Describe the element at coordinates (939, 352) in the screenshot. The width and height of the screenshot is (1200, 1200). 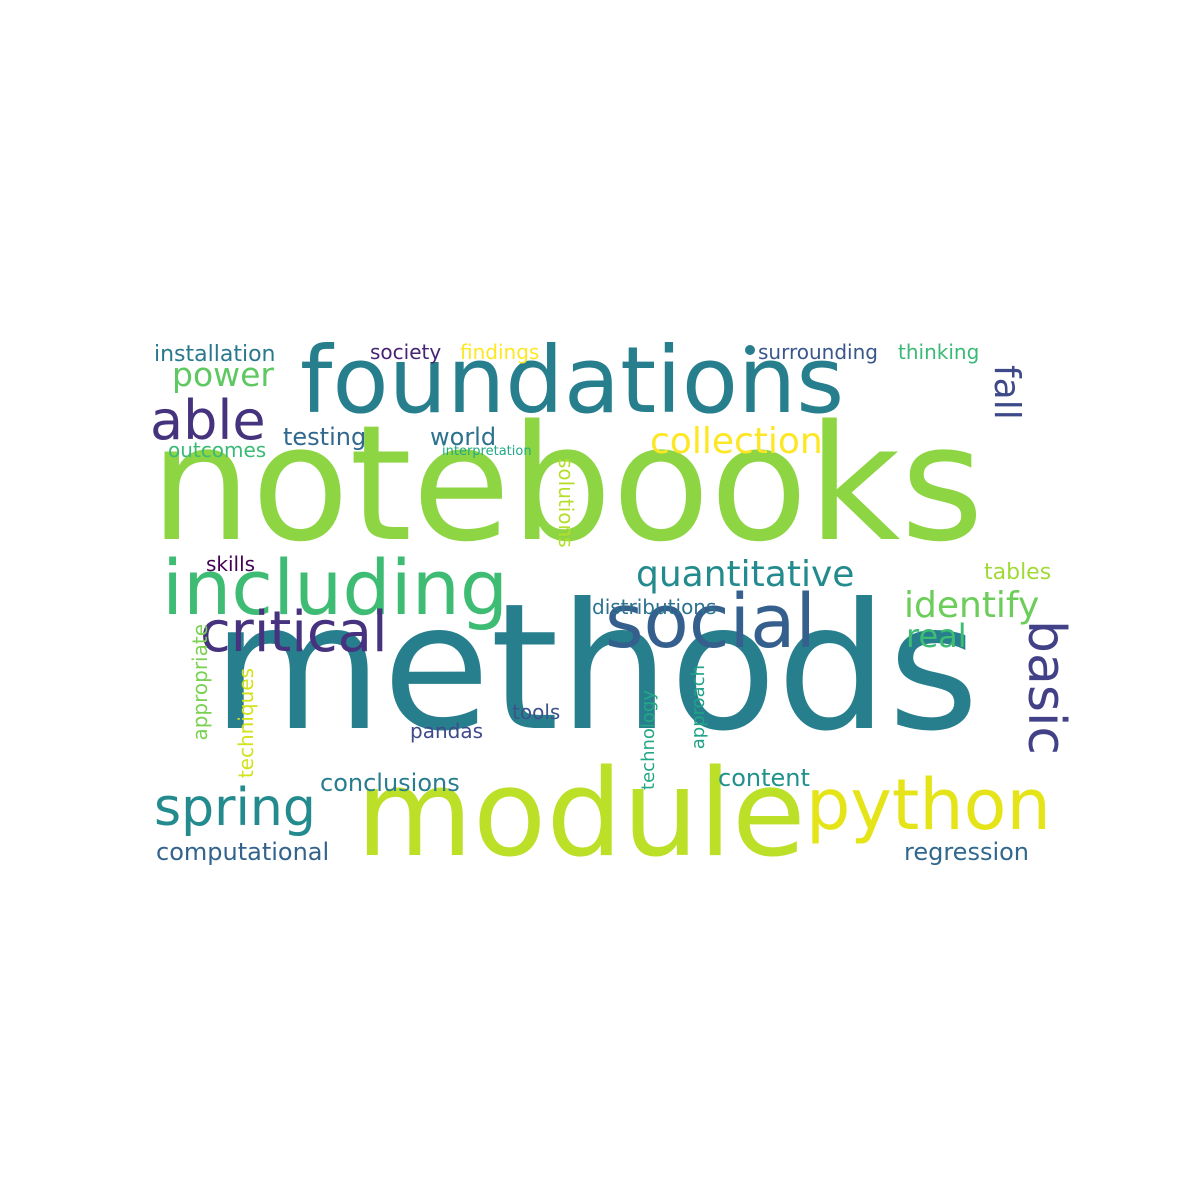
I see `word-thinking: thinking` at that location.